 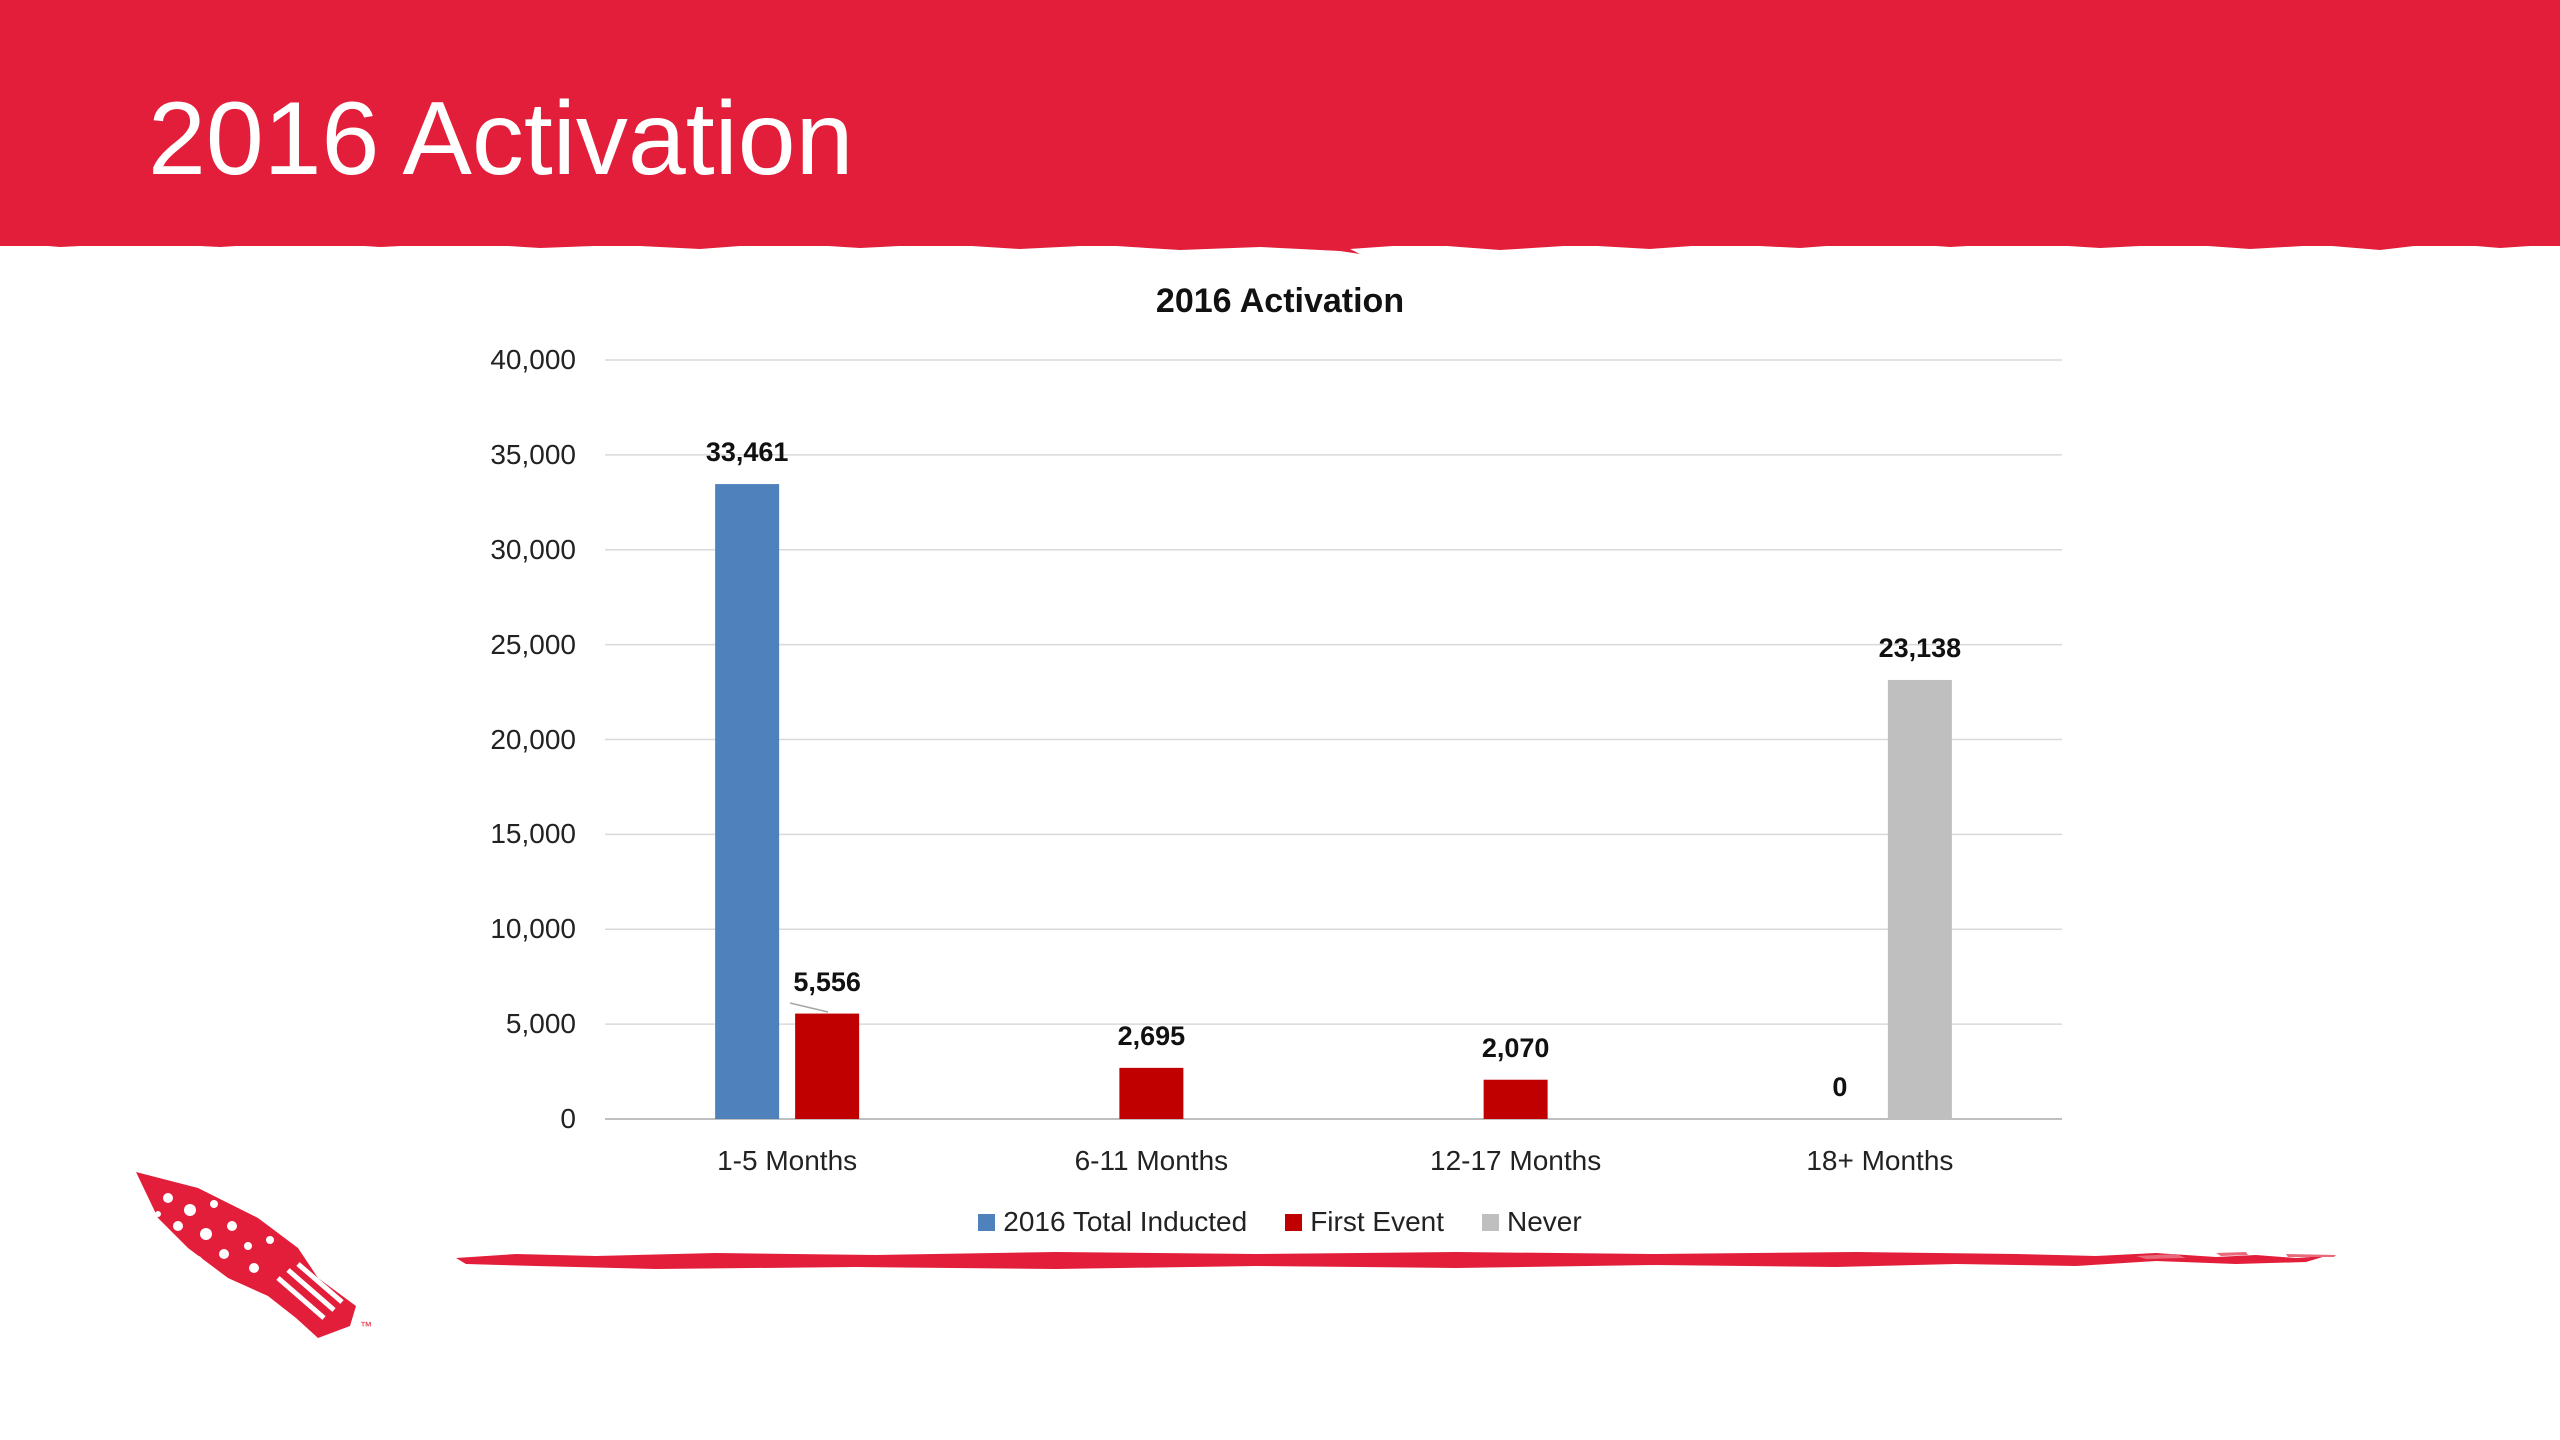 What do you see at coordinates (1280, 301) in the screenshot?
I see `chart-title: 2016 Activation` at bounding box center [1280, 301].